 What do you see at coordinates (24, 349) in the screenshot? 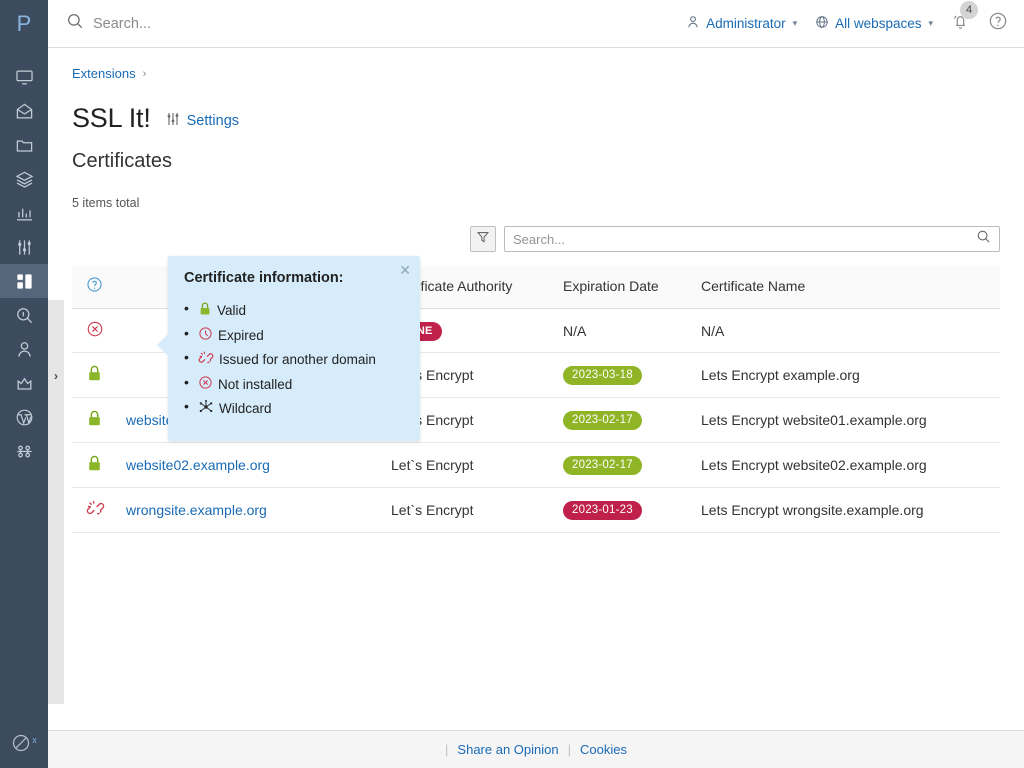
I see `sidebar-item-users` at bounding box center [24, 349].